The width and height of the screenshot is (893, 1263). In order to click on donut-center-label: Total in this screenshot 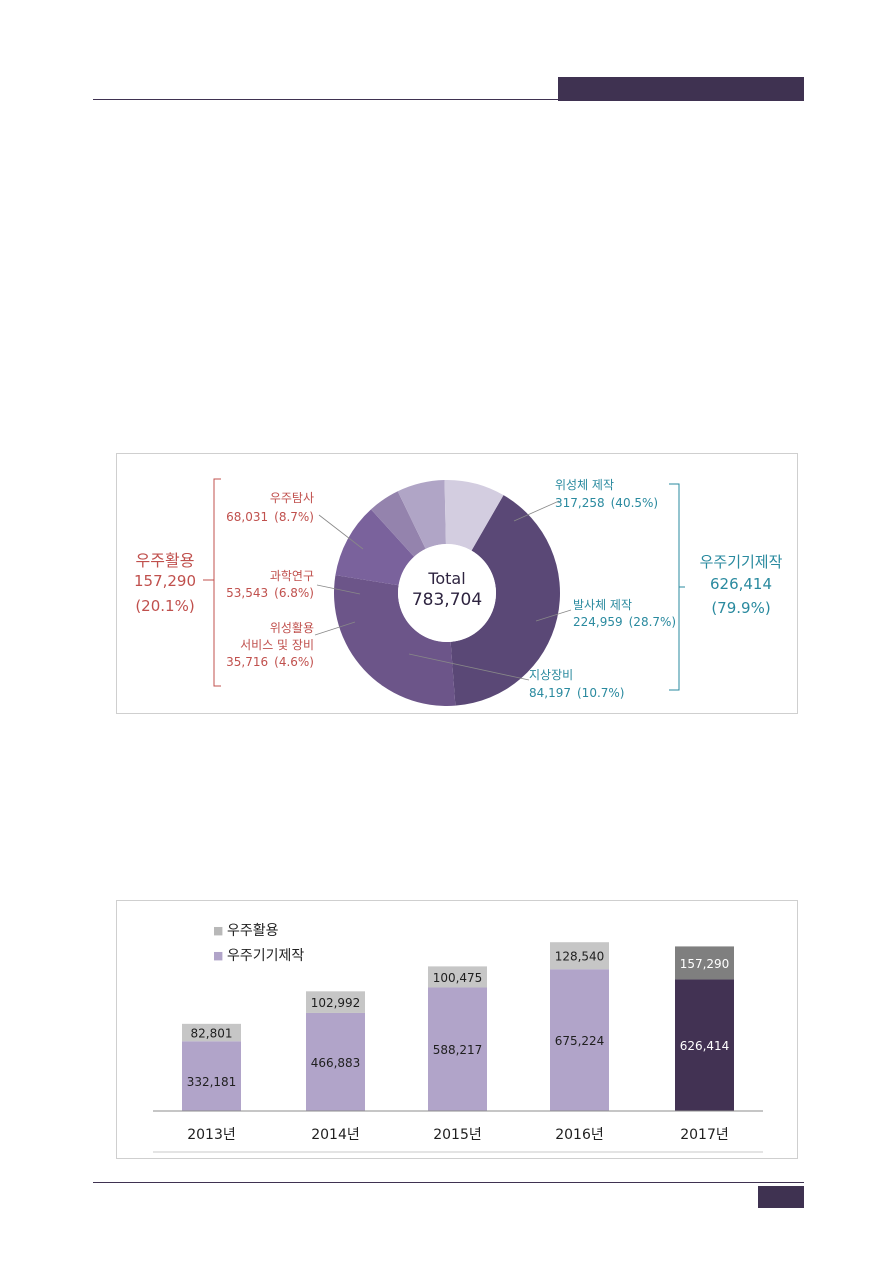, I will do `click(446, 578)`.